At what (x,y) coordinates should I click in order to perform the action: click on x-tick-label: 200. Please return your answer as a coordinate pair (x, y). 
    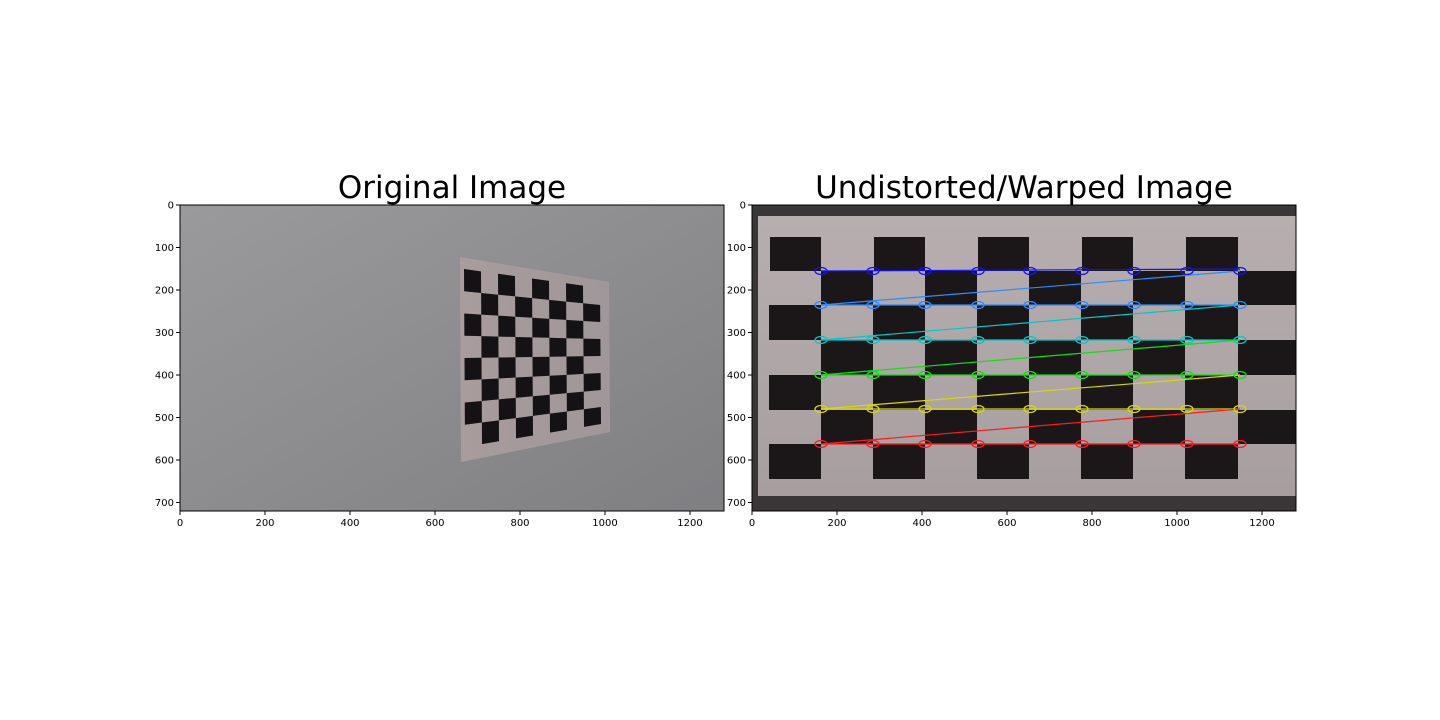
    Looking at the image, I should click on (264, 523).